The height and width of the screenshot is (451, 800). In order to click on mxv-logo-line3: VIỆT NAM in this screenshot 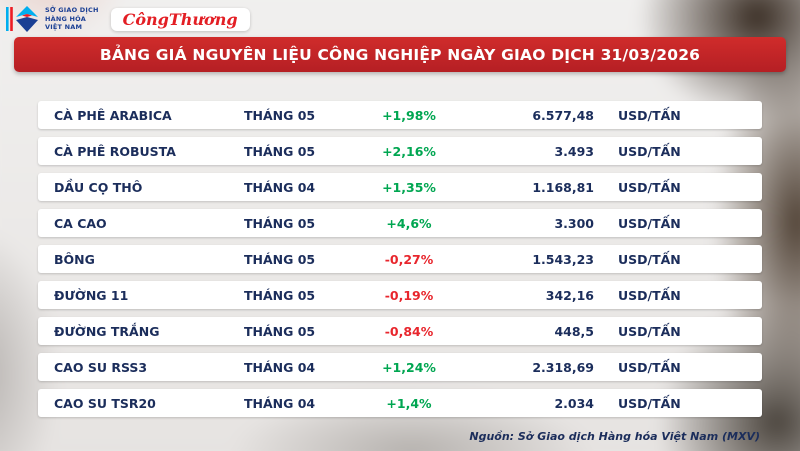, I will do `click(64, 27)`.